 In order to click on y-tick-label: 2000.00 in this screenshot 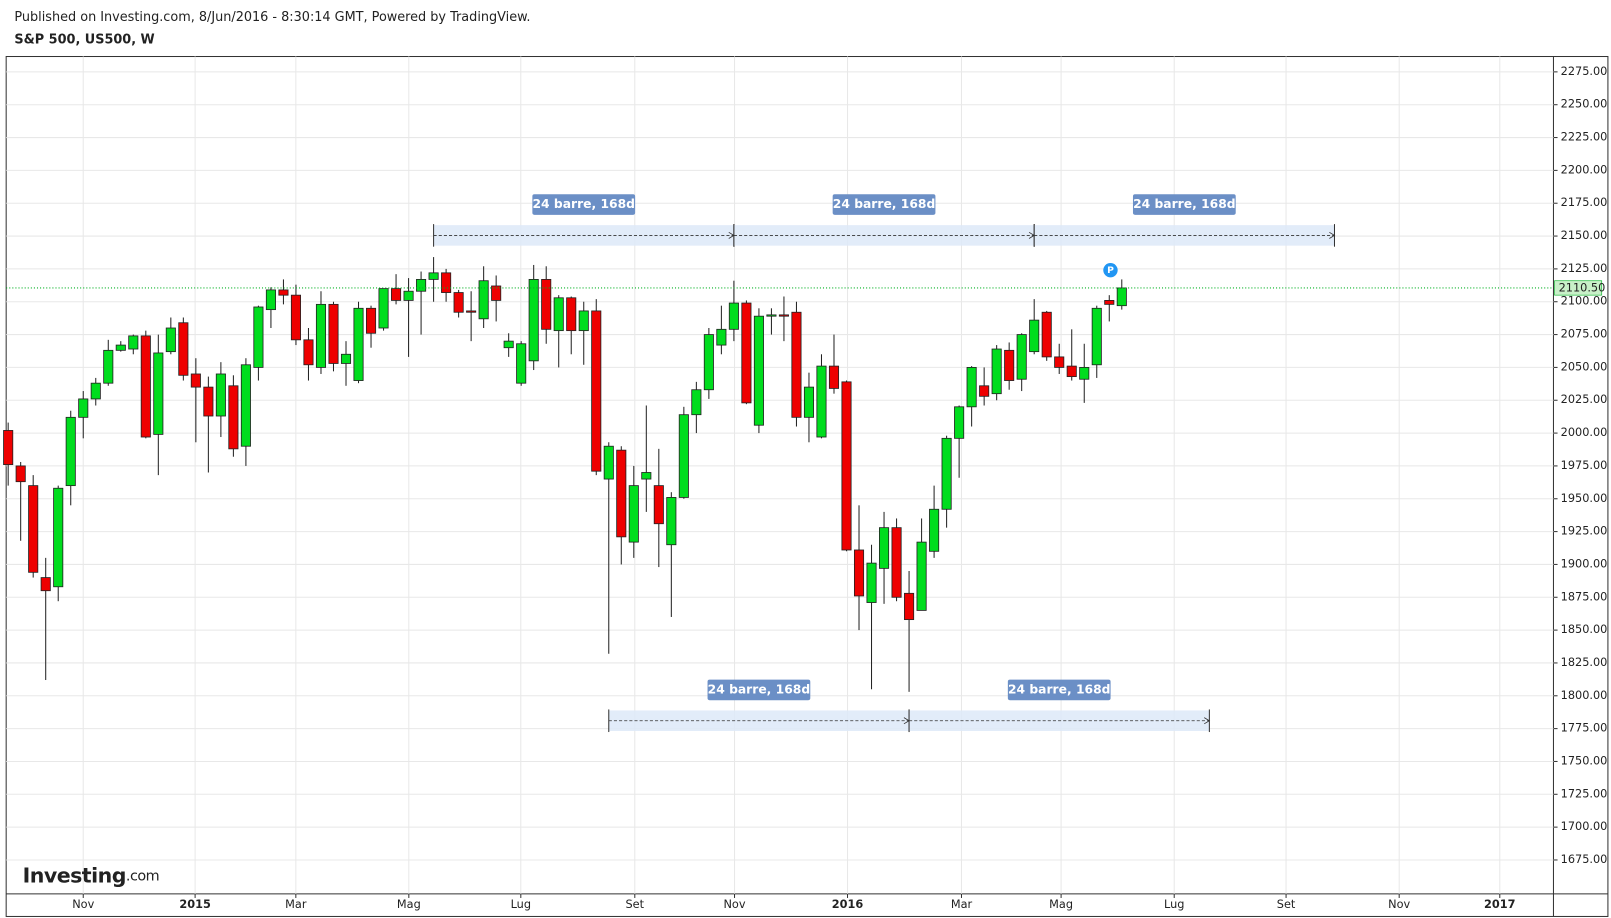, I will do `click(1584, 432)`.